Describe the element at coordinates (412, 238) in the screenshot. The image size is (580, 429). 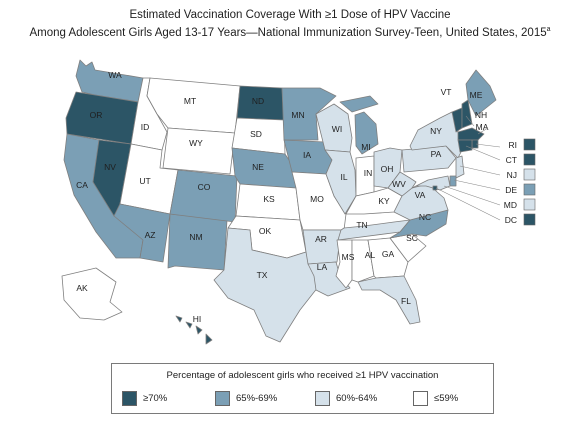
I see `label-sc: SC` at that location.